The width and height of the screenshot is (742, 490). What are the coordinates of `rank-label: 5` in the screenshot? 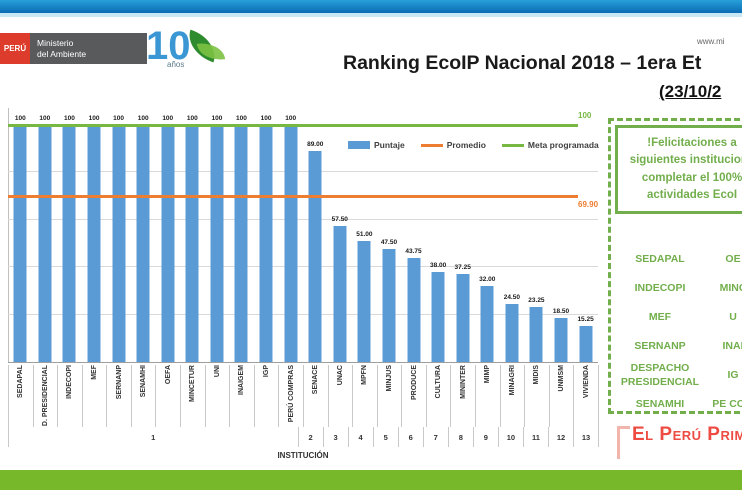 It's located at (385, 437).